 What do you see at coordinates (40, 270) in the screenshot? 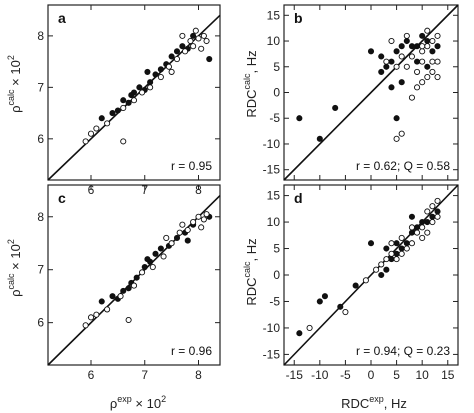
I see `ytick-label: 7` at bounding box center [40, 270].